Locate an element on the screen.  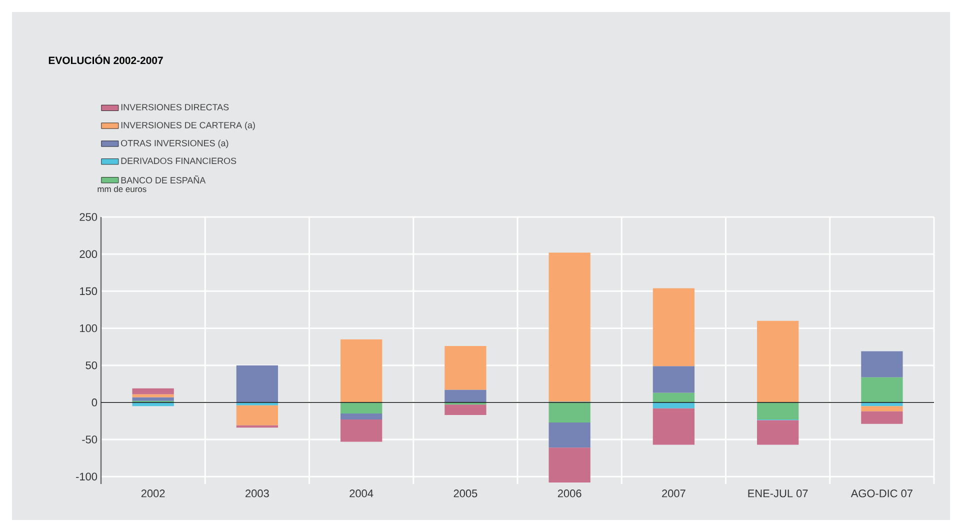
legend-label: BANCO DE ESPAÑA is located at coordinates (163, 179).